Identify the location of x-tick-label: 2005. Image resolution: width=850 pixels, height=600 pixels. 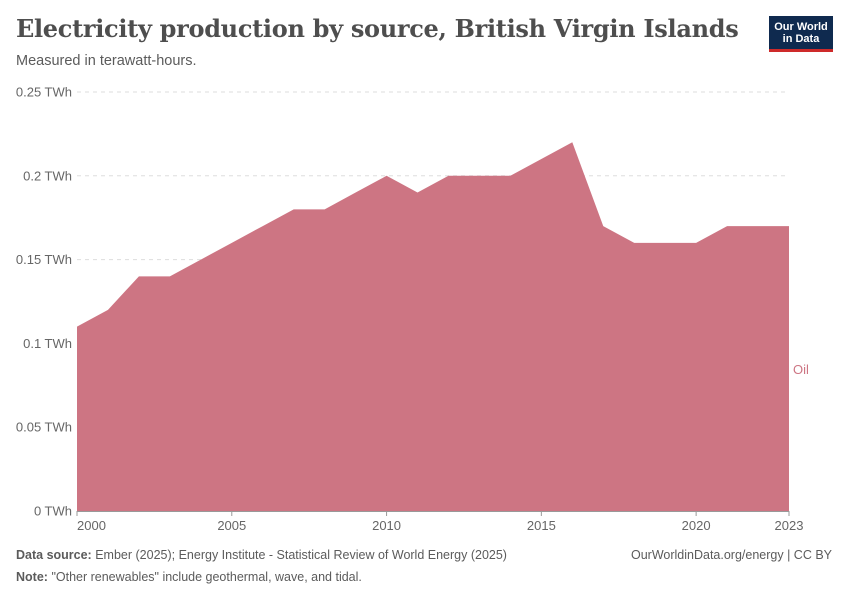
(231, 525).